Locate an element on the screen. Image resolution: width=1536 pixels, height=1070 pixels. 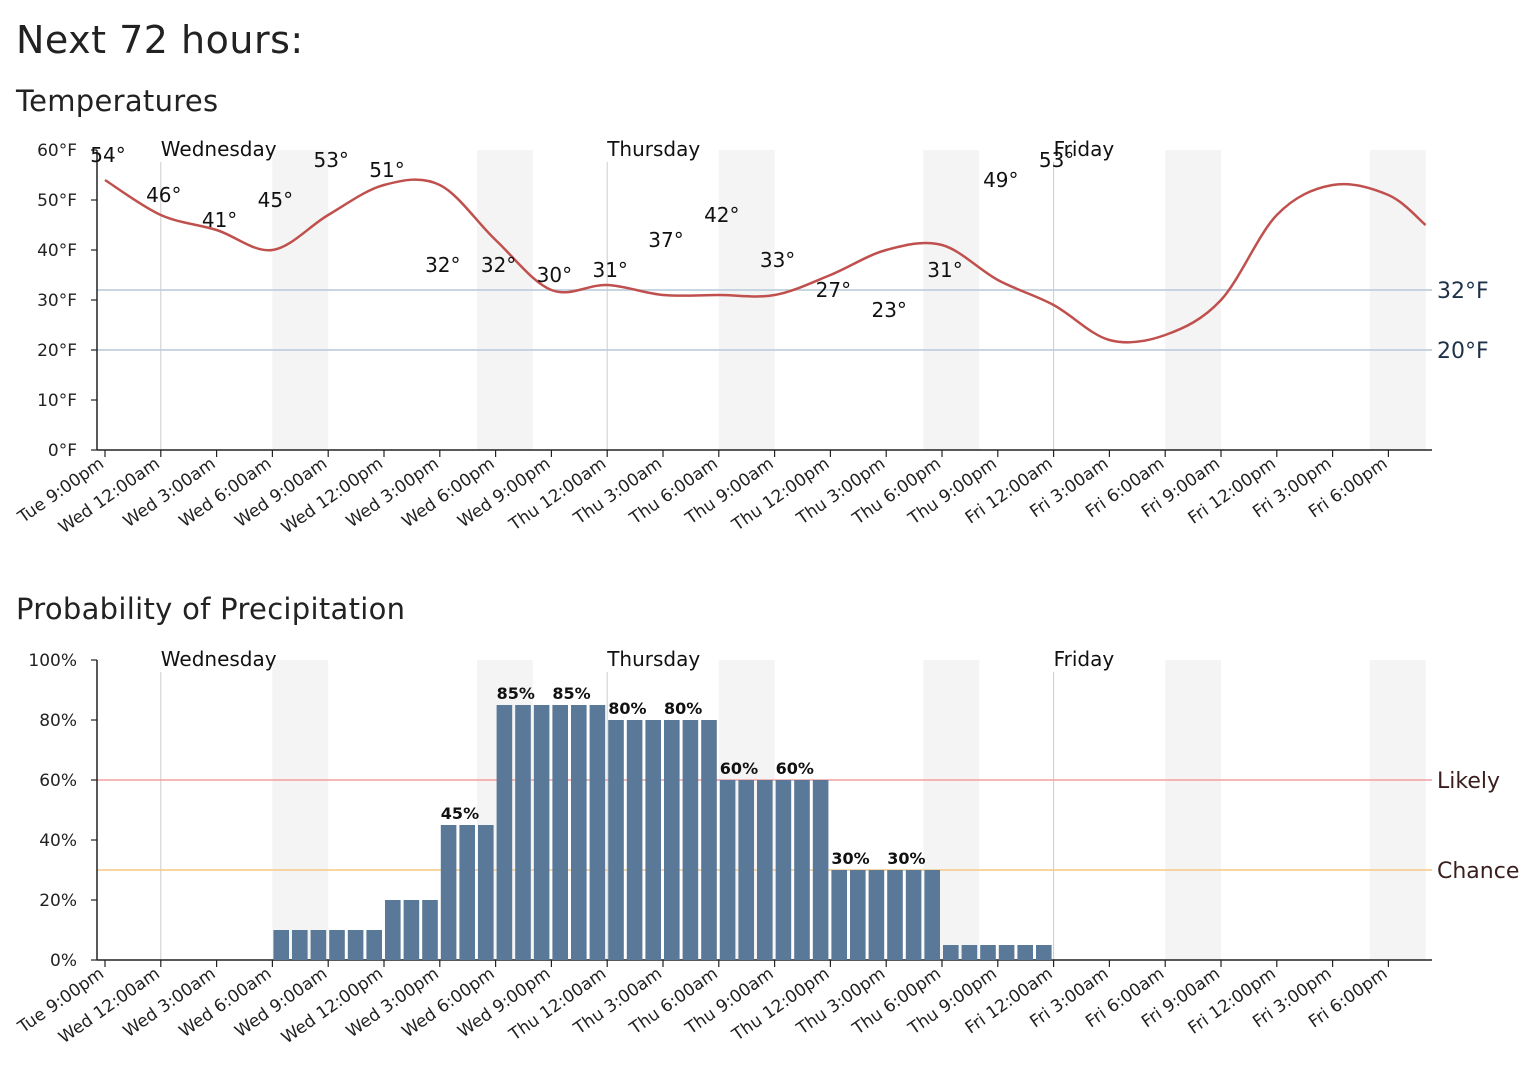
reference-line-label: 32°F is located at coordinates (1463, 291).